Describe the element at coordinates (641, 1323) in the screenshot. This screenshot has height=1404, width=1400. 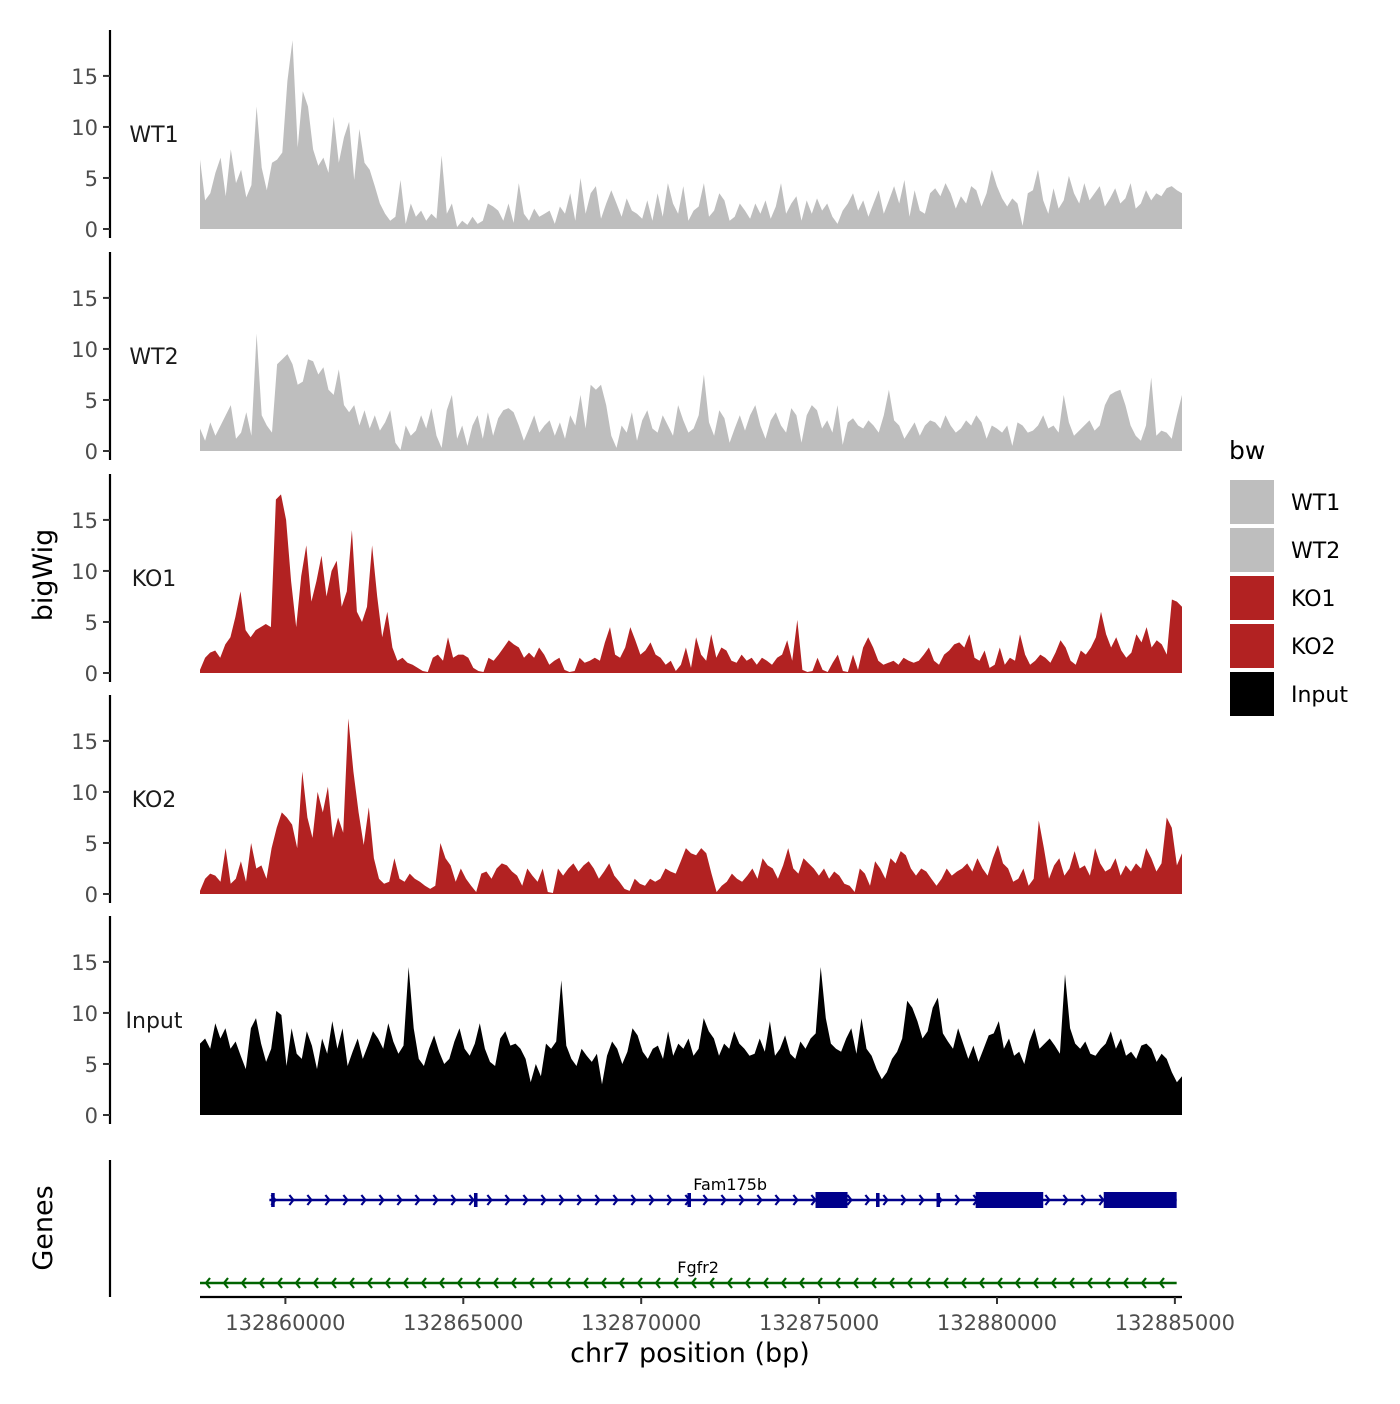
I see `x-tick-label: 132870000` at that location.